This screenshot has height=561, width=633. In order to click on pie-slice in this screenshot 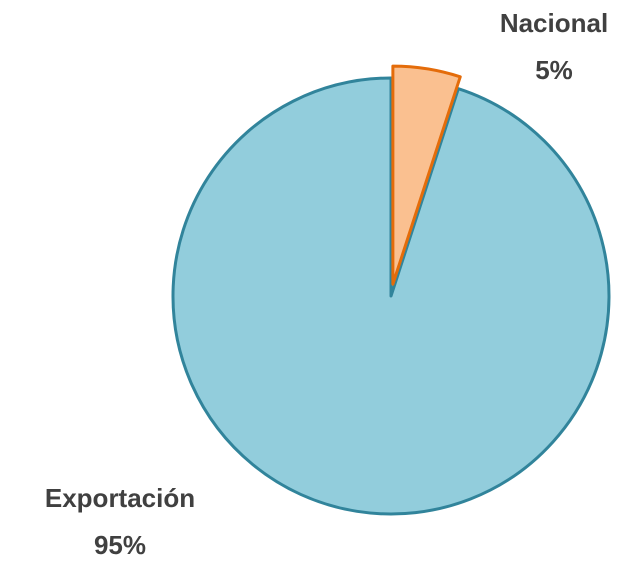, I will do `click(426, 175)`.